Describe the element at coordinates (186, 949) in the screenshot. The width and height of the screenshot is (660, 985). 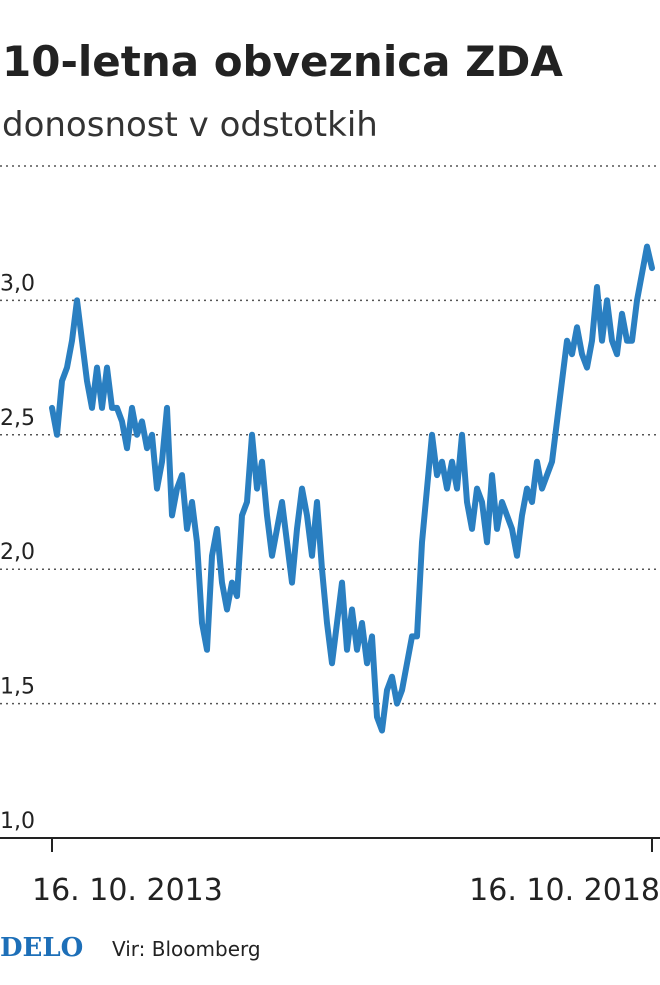
I see `source: Vir: Bloomberg` at that location.